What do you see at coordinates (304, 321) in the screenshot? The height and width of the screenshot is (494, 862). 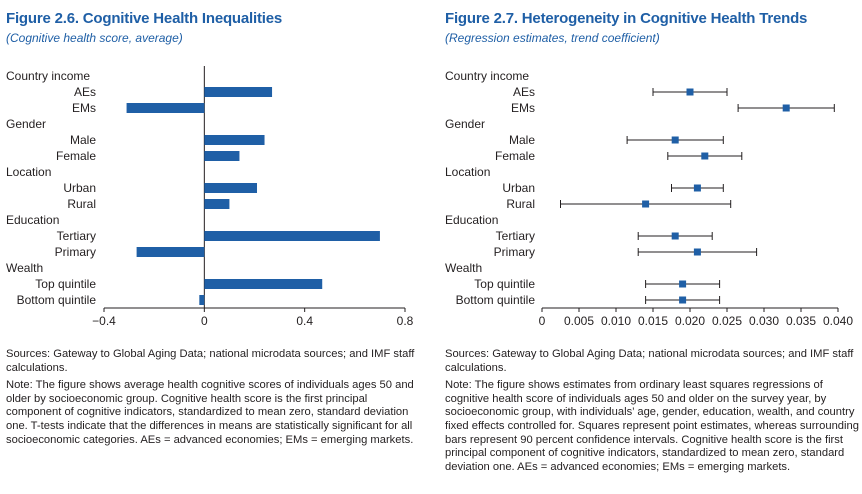 I see `x-tick-label: 0.4` at bounding box center [304, 321].